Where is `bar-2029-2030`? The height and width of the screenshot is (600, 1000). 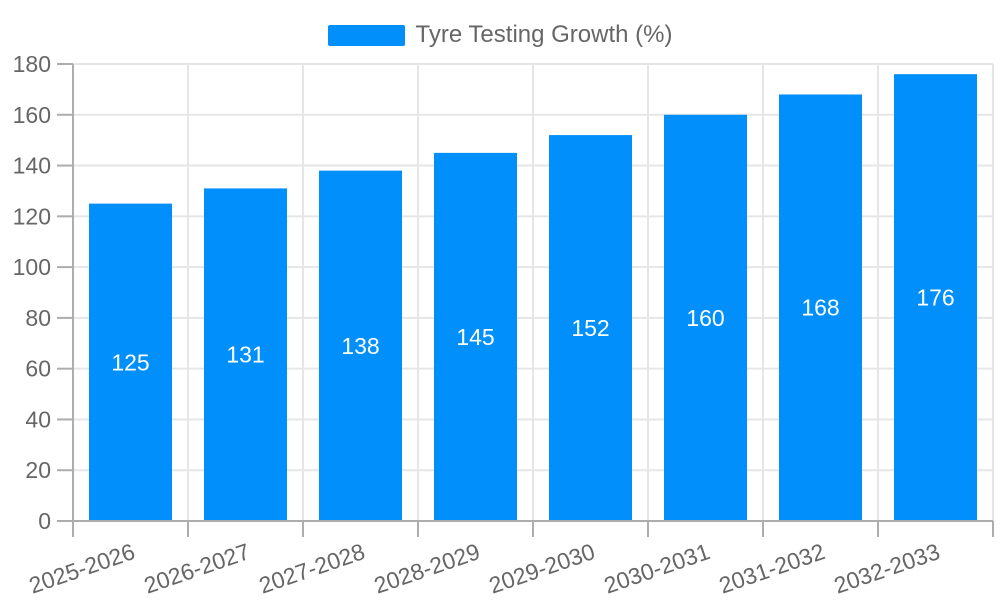
bar-2029-2030 is located at coordinates (590, 328).